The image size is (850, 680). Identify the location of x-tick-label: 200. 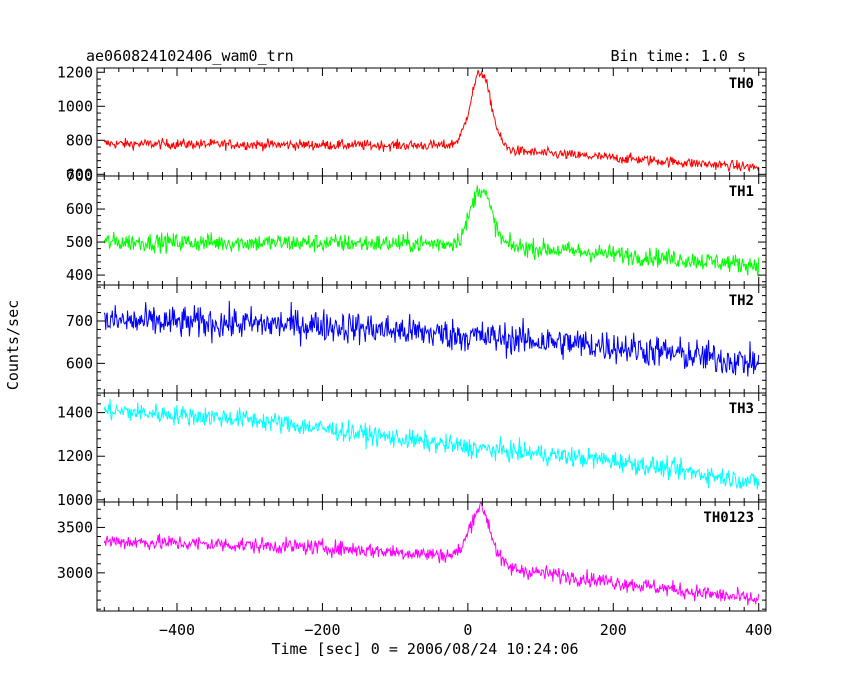
(613, 630).